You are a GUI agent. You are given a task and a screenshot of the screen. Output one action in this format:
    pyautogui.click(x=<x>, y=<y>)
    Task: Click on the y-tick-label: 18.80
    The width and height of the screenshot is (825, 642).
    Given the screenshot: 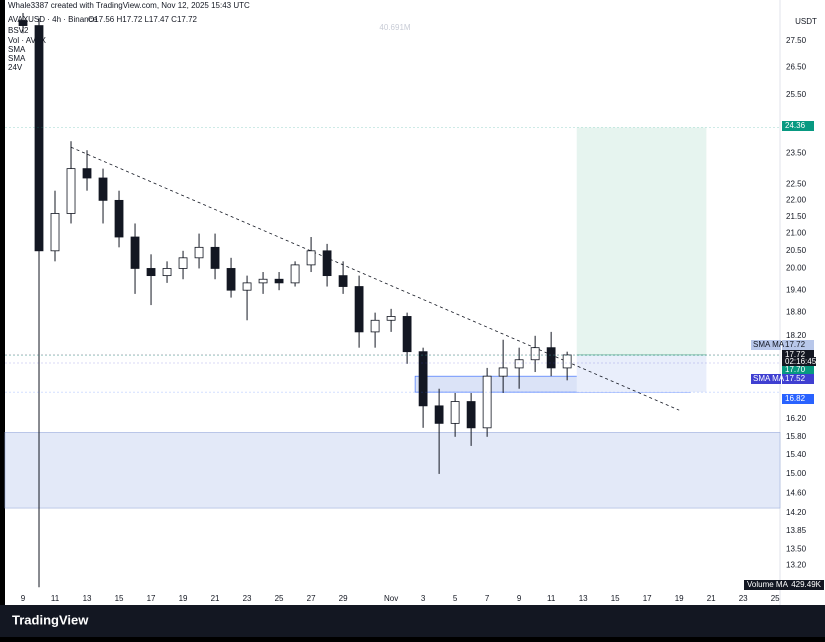 What is the action you would take?
    pyautogui.click(x=796, y=312)
    